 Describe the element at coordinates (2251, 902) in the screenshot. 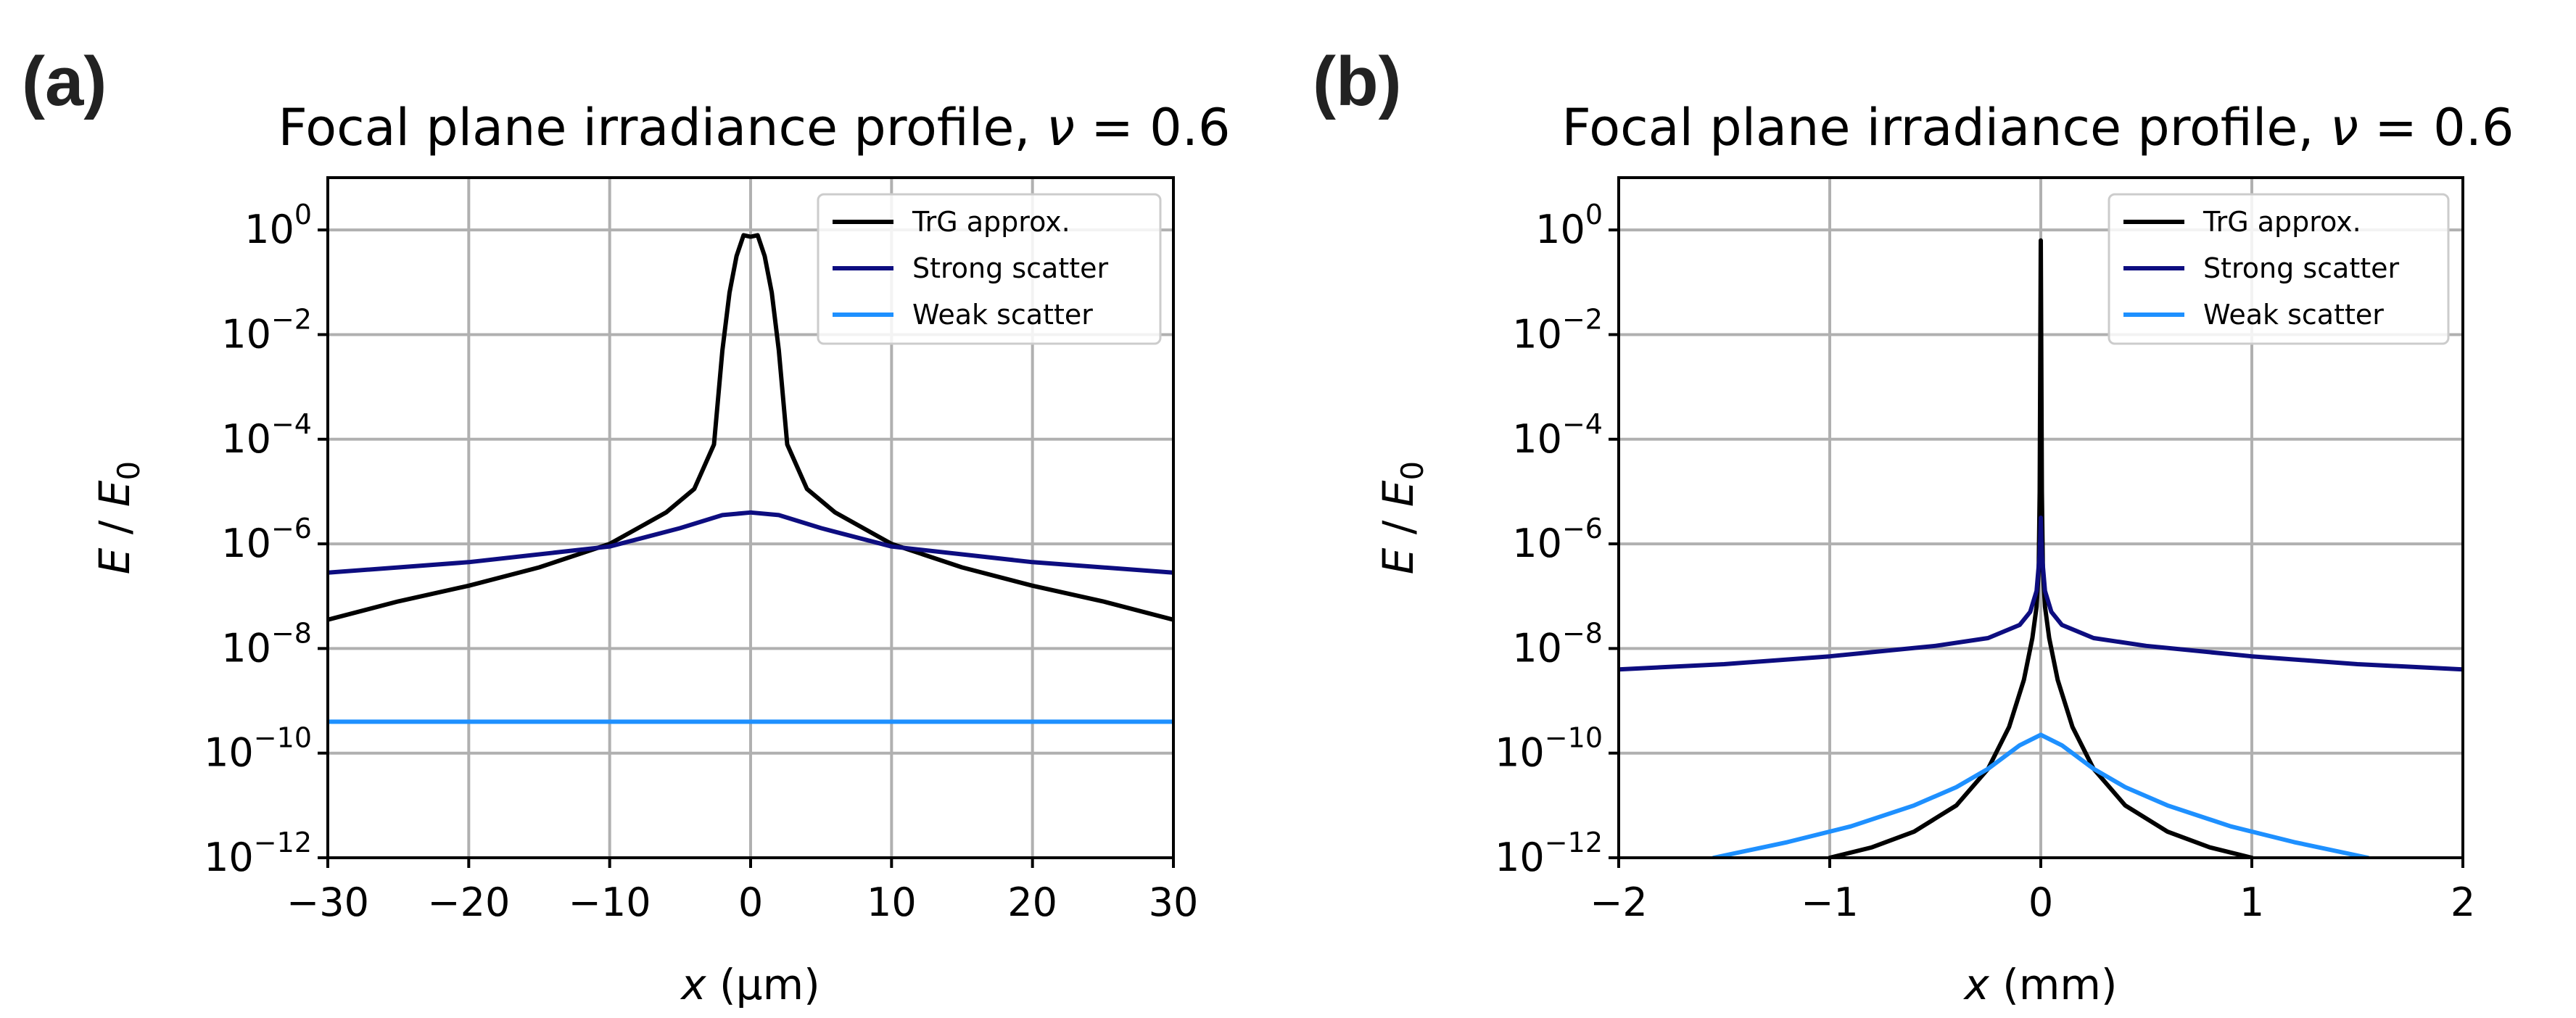

I see `x-tick-label: 1` at that location.